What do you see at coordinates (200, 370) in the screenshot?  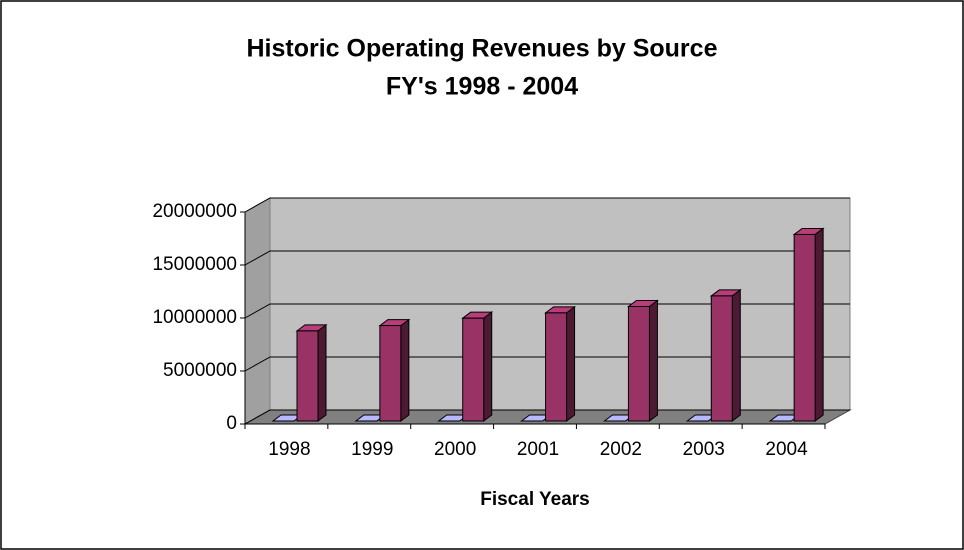 I see `y-tick-label: 5000000` at bounding box center [200, 370].